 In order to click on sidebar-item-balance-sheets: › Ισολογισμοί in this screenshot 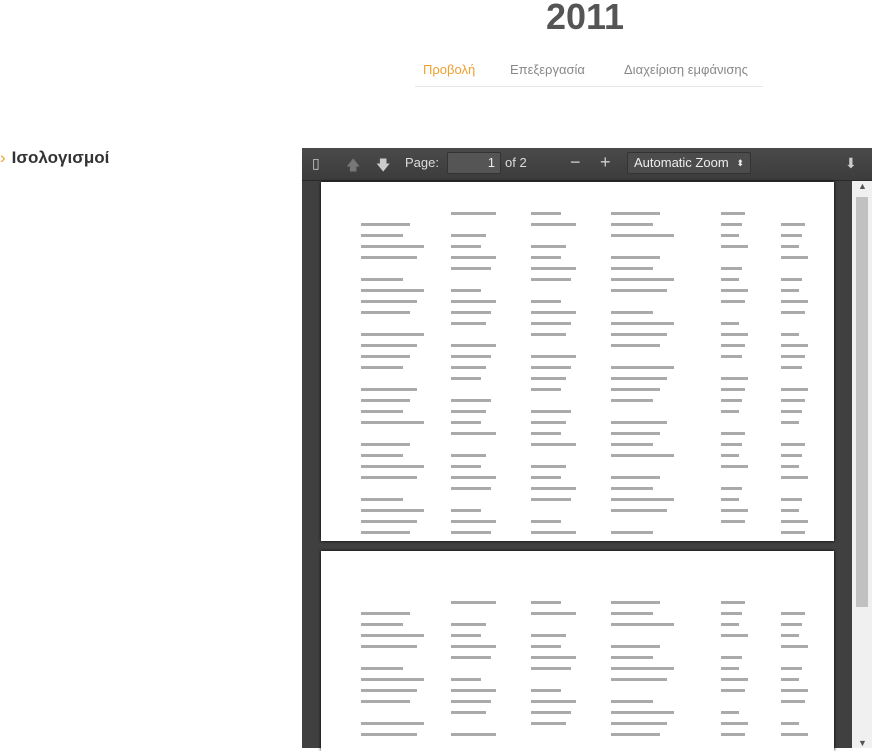, I will do `click(54, 158)`.